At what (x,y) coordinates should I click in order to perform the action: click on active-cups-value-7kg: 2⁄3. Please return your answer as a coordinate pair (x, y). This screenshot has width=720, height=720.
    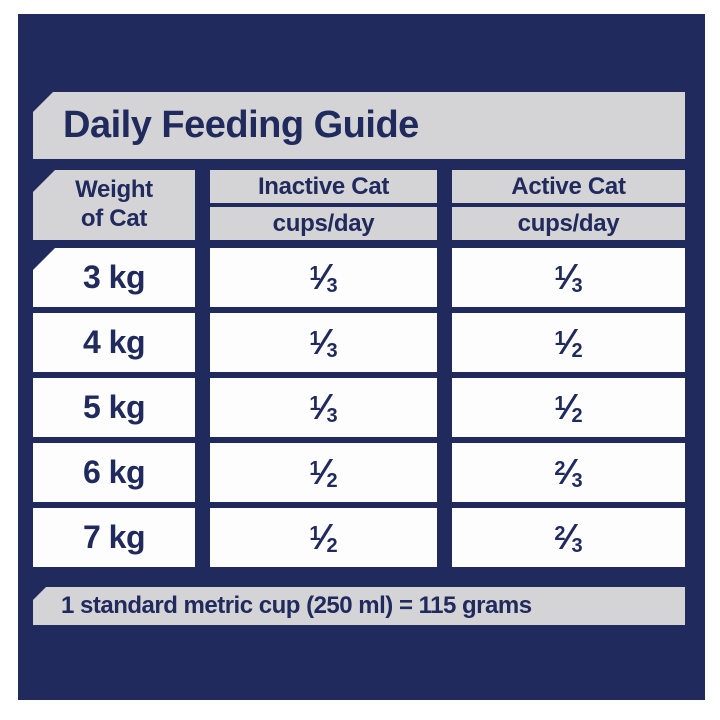
    Looking at the image, I should click on (568, 537).